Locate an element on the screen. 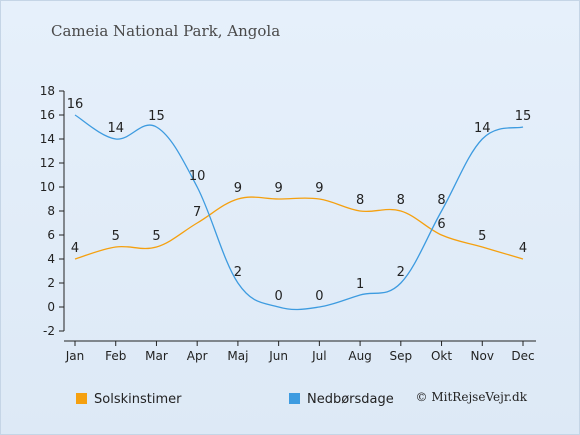 This screenshot has width=580, height=435. x-tick-label: Mar is located at coordinates (156, 356).